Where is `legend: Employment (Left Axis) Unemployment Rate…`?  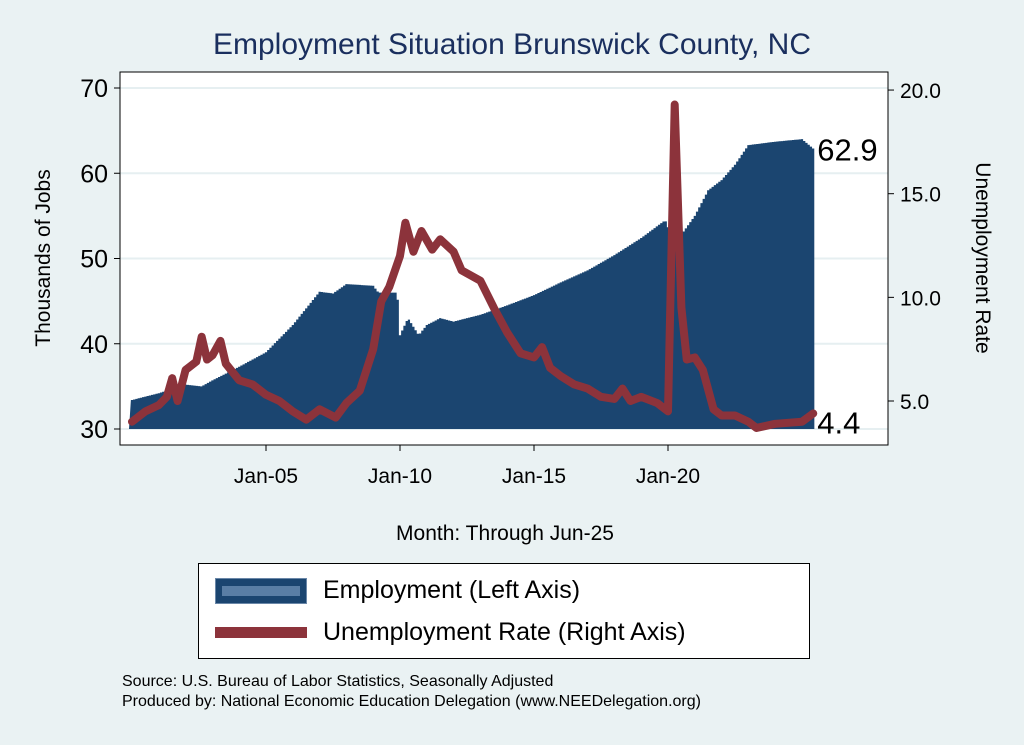 legend: Employment (Left Axis) Unemployment Rate… is located at coordinates (504, 611).